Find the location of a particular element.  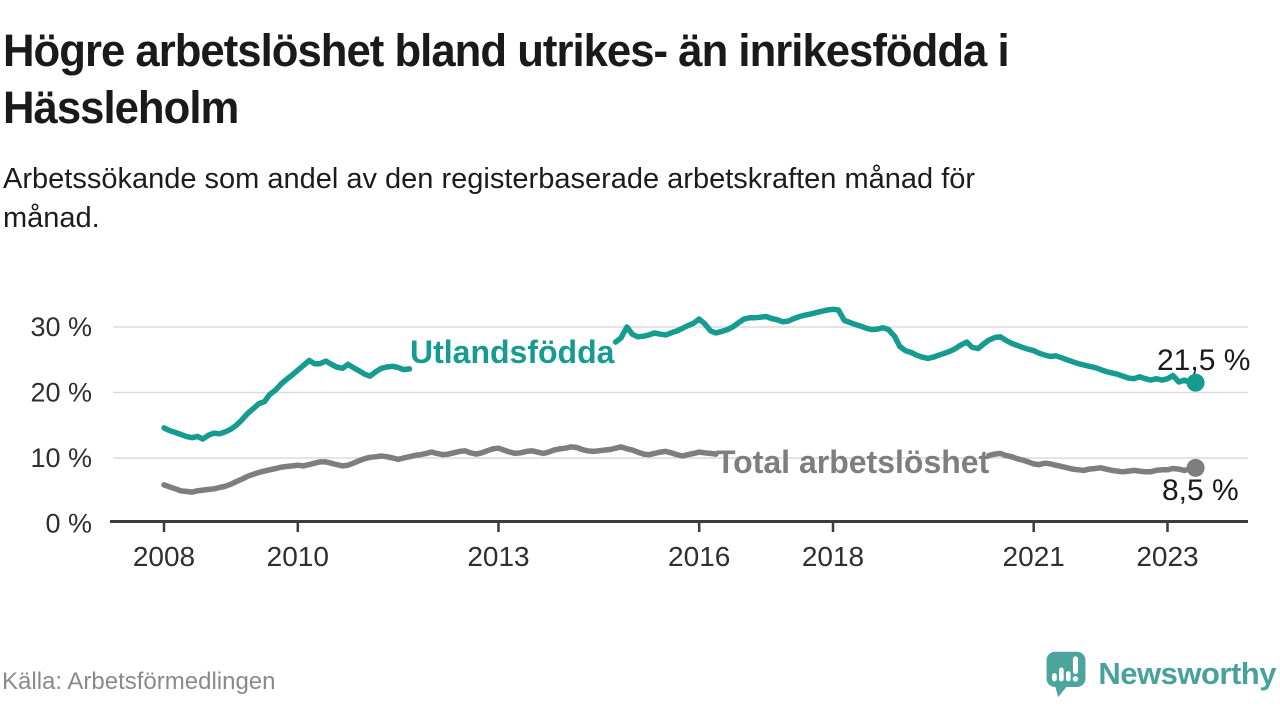

y-axis-label: 30 % is located at coordinates (61, 327).